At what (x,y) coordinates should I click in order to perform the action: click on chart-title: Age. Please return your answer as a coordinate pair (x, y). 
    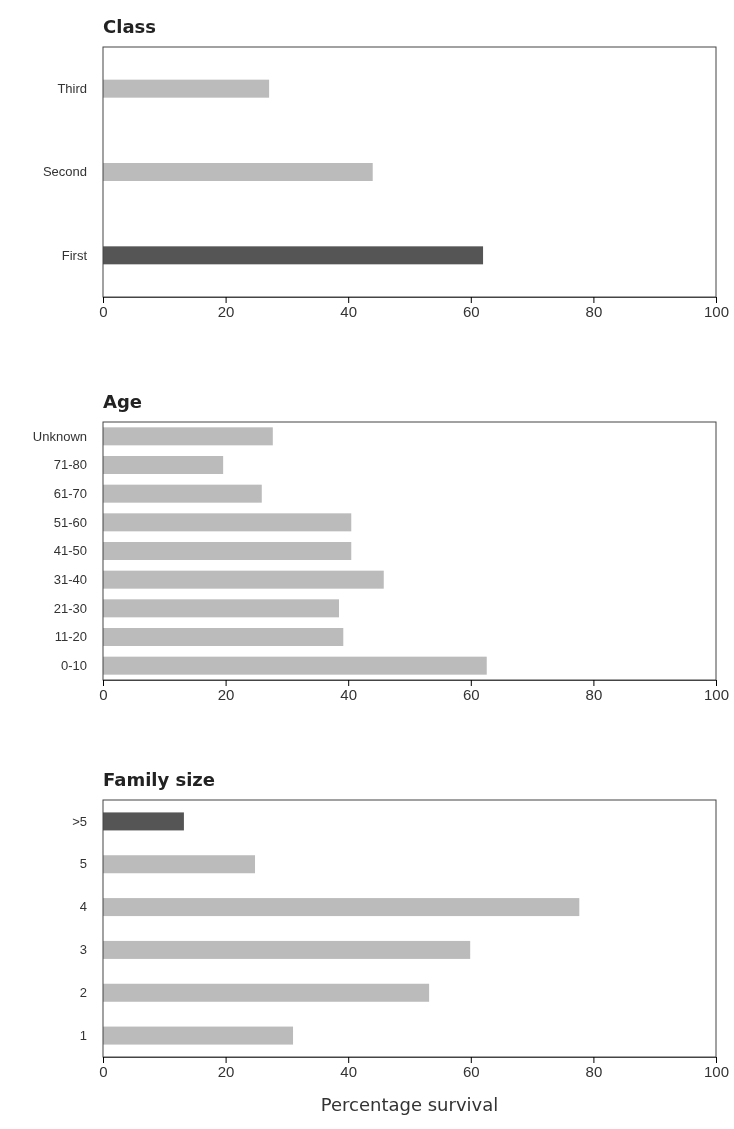
    Looking at the image, I should click on (123, 401).